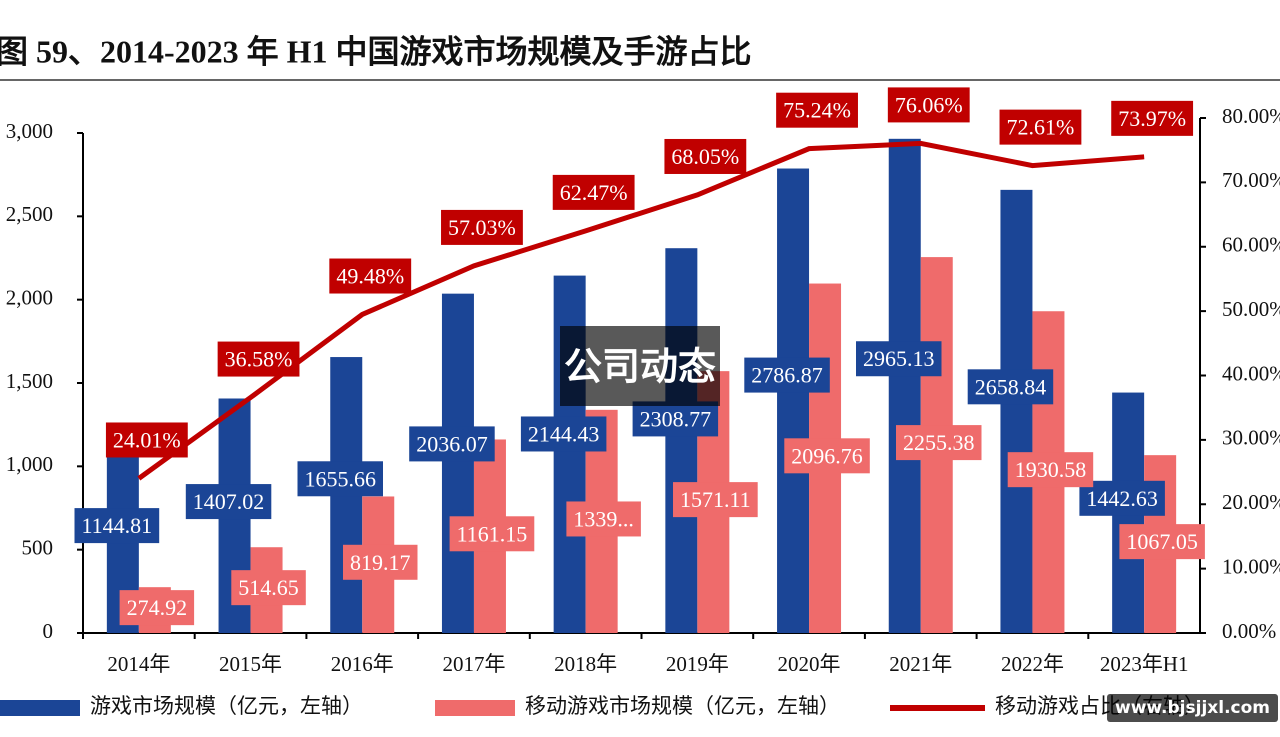  I want to click on data-label: 819.17, so click(380, 562).